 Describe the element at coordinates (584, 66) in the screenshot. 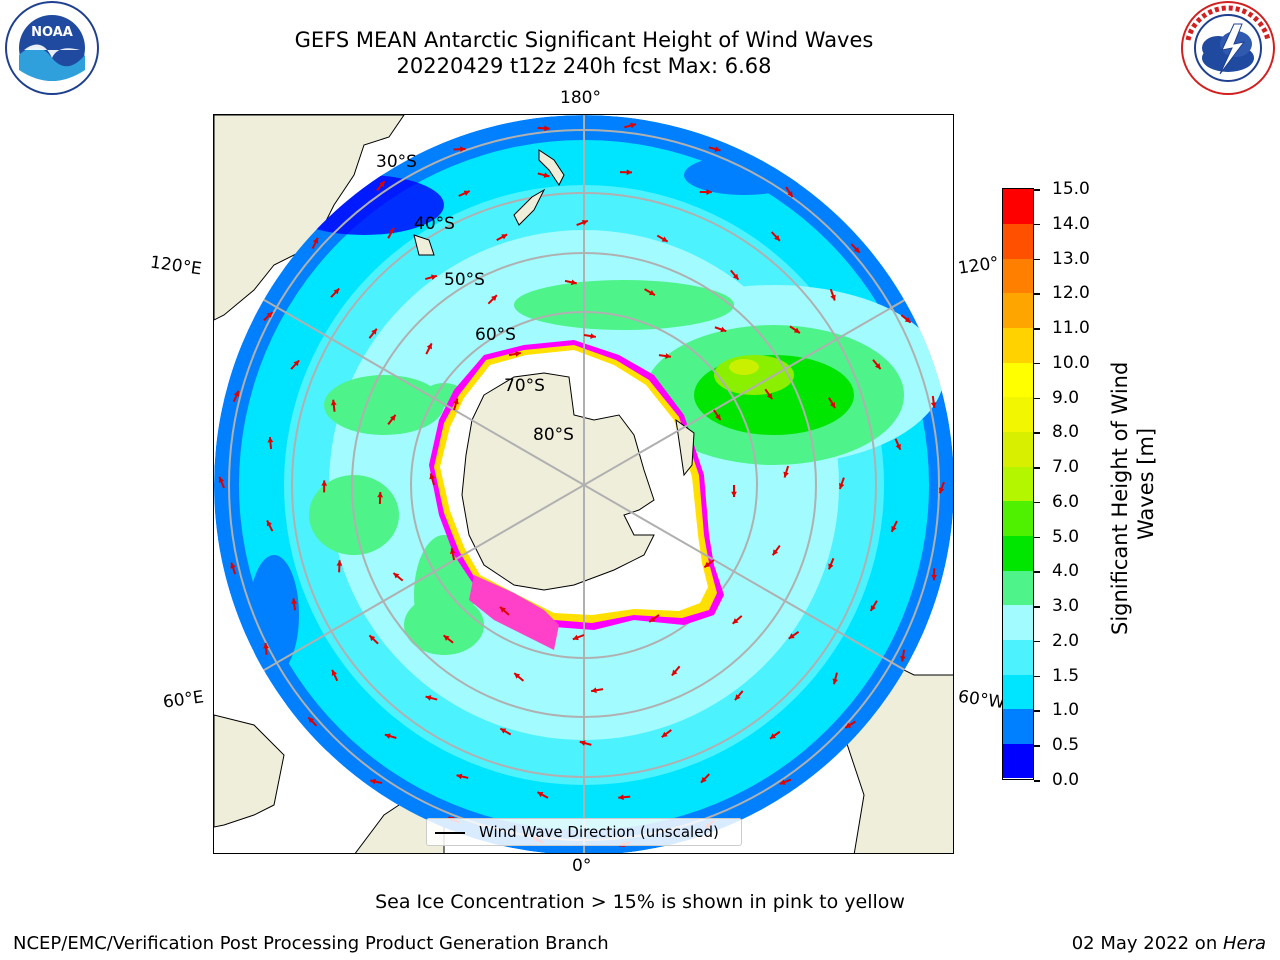

I see `map-title-line2: 20220429 t12z 240h fcst Max: 6.68` at that location.